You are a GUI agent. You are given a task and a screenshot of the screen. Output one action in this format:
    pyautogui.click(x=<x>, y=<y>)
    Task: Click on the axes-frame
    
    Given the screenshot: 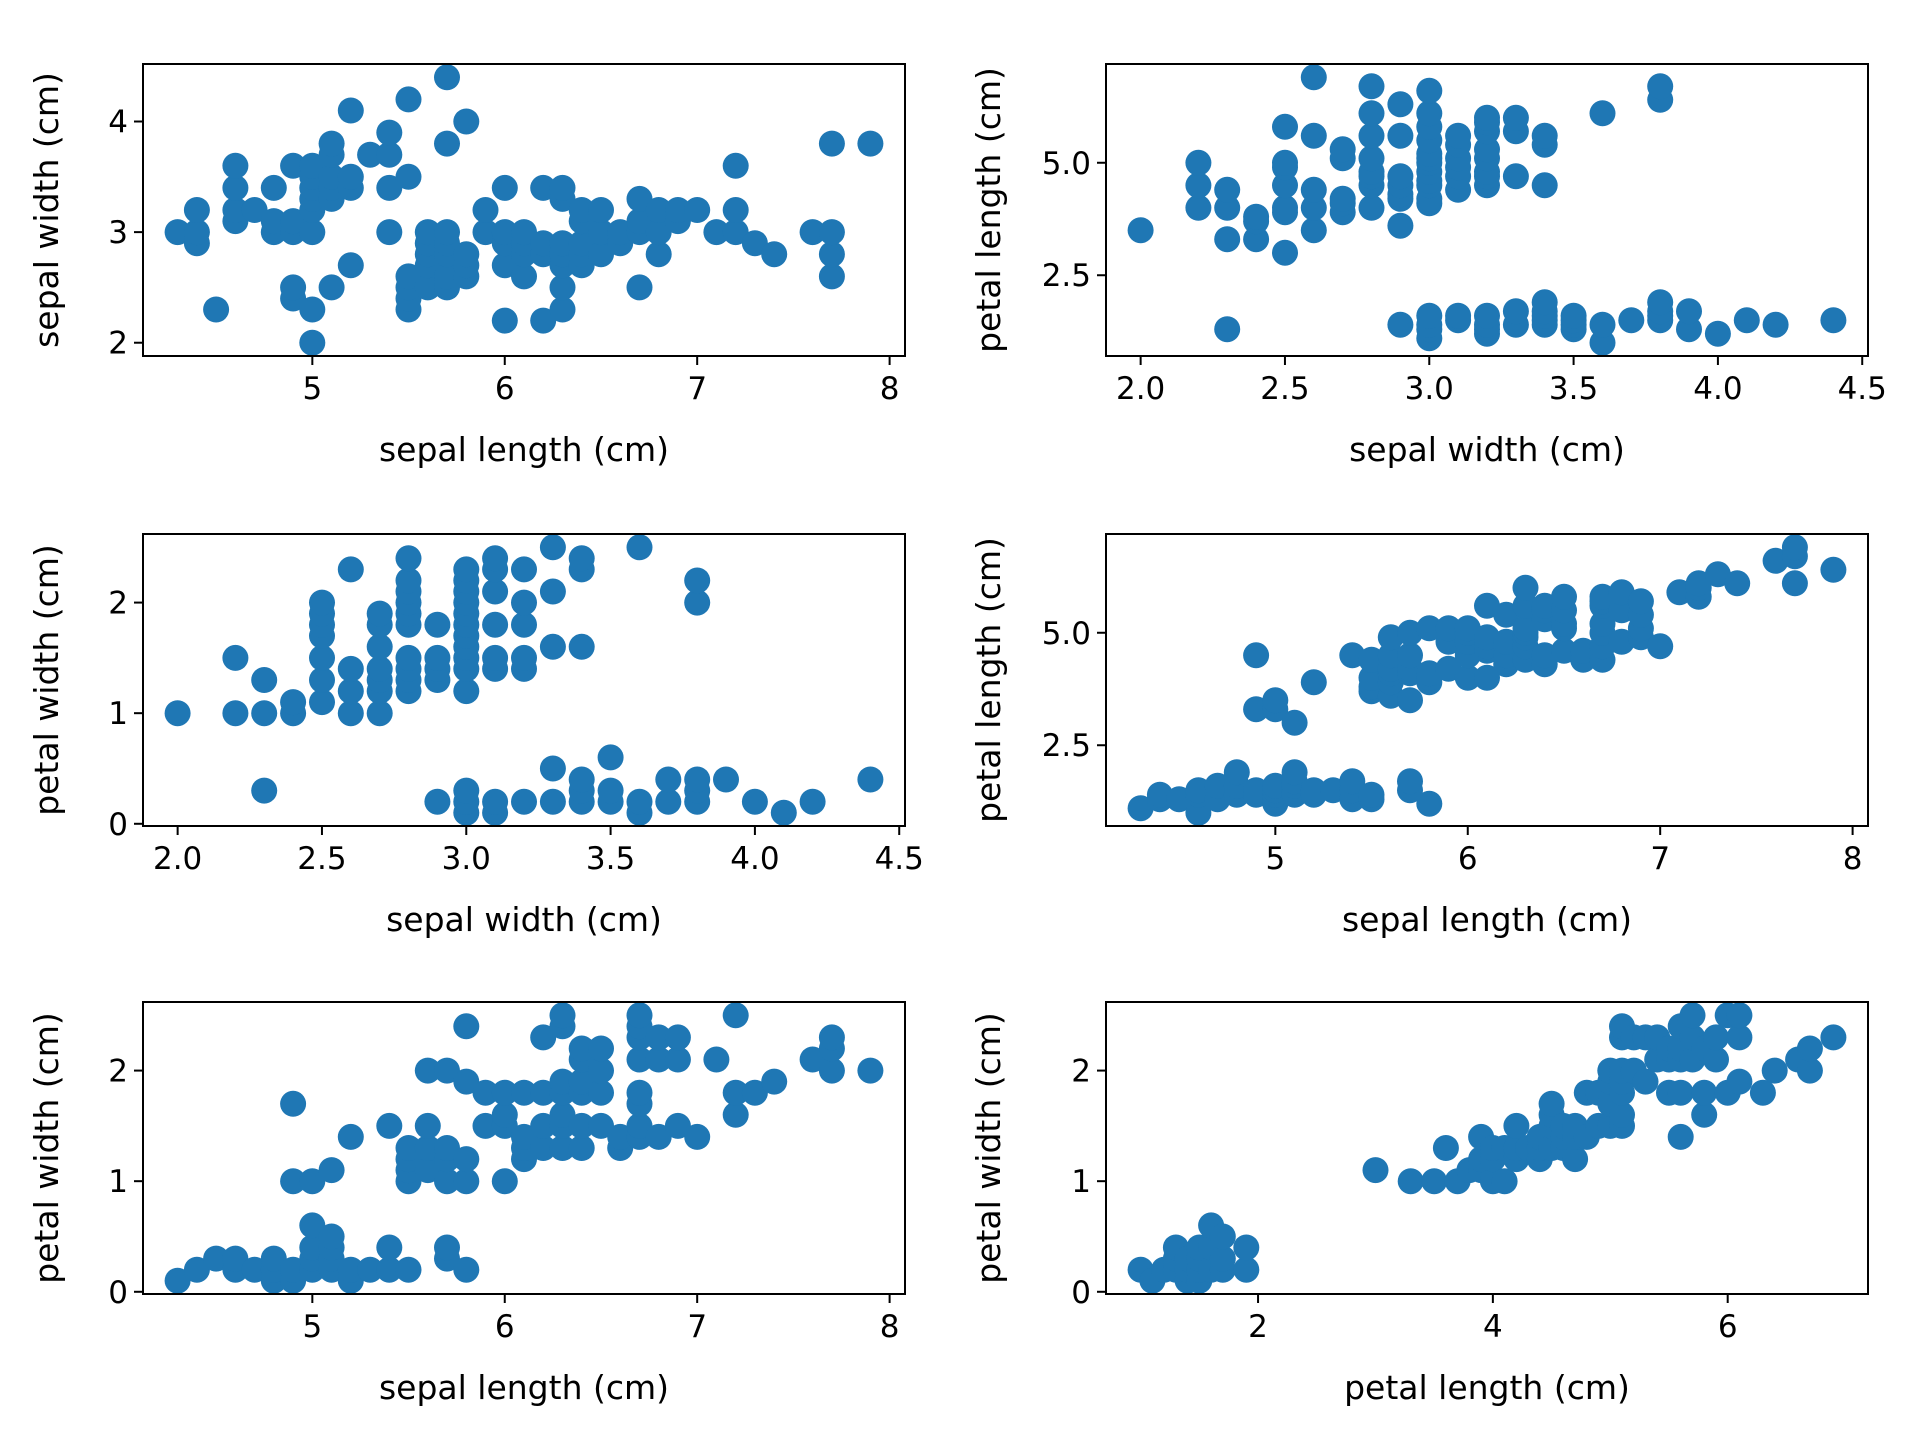 What is the action you would take?
    pyautogui.click(x=524, y=680)
    